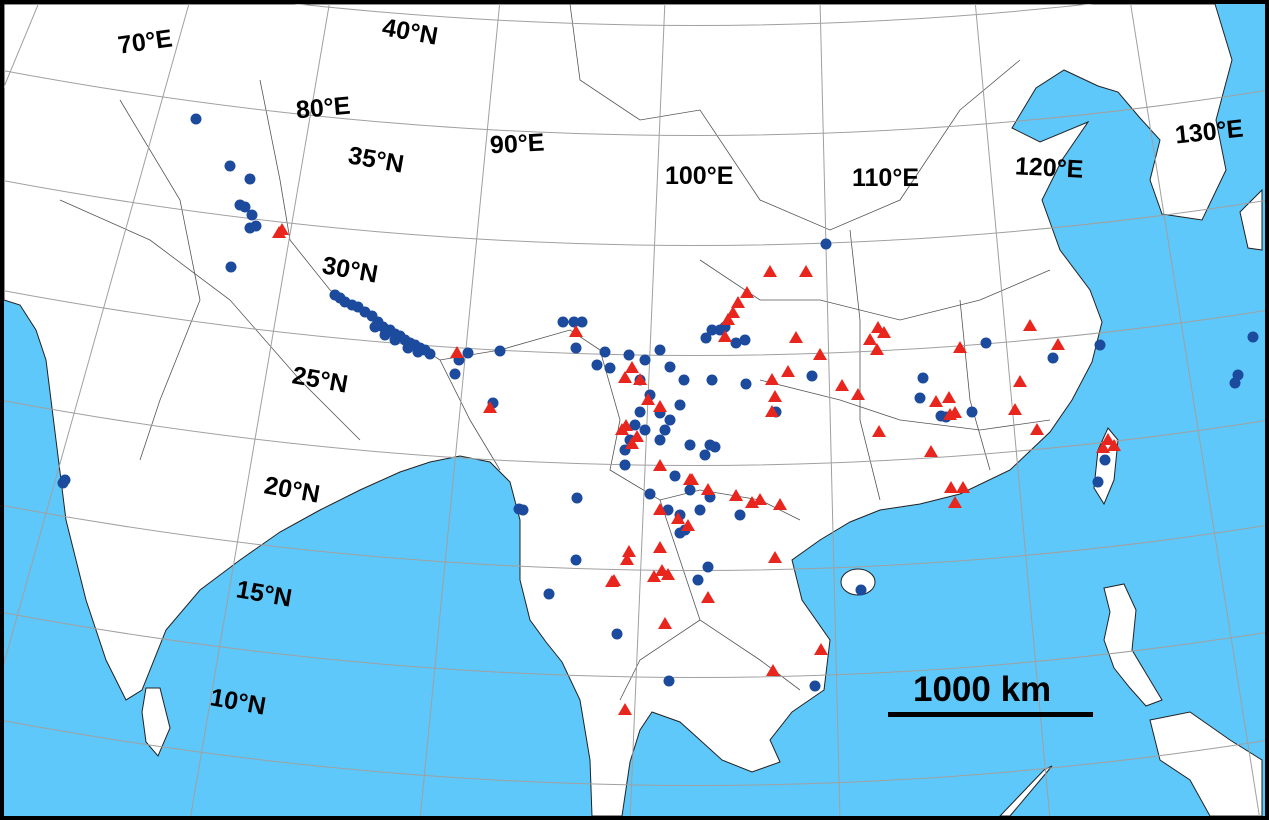 This screenshot has width=1269, height=820. Describe the element at coordinates (982, 689) in the screenshot. I see `scale-bar-label: 1000 km` at that location.